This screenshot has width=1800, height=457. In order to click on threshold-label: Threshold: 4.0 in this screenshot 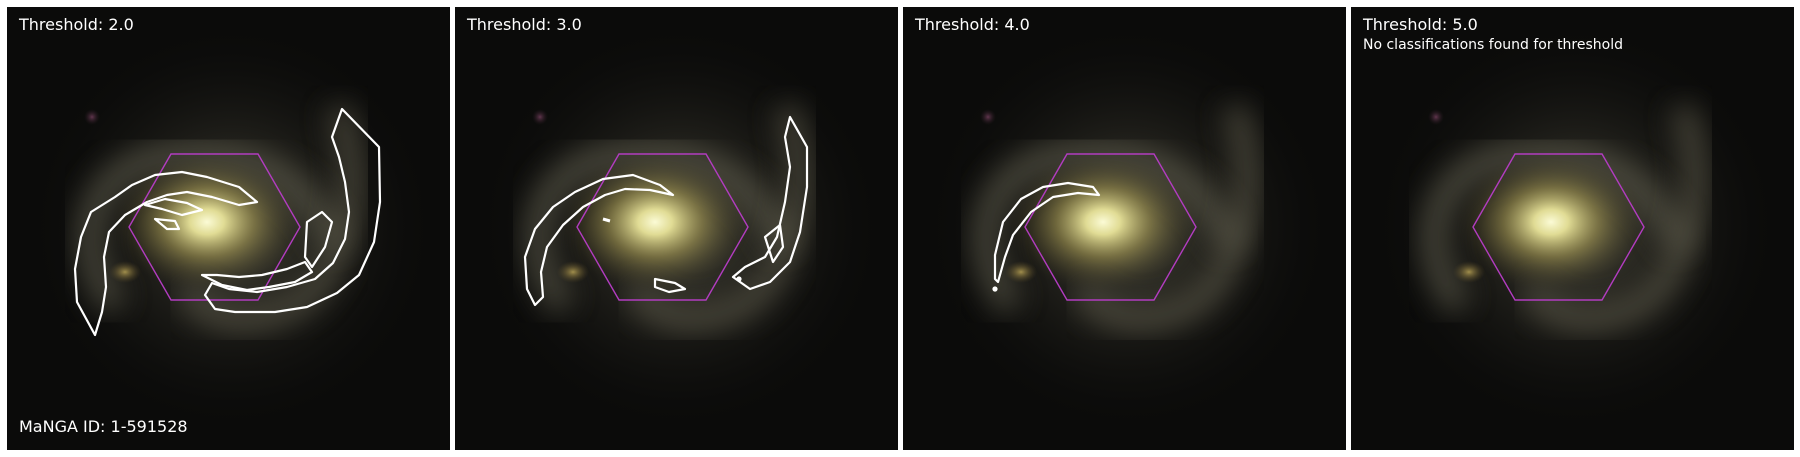, I will do `click(972, 24)`.